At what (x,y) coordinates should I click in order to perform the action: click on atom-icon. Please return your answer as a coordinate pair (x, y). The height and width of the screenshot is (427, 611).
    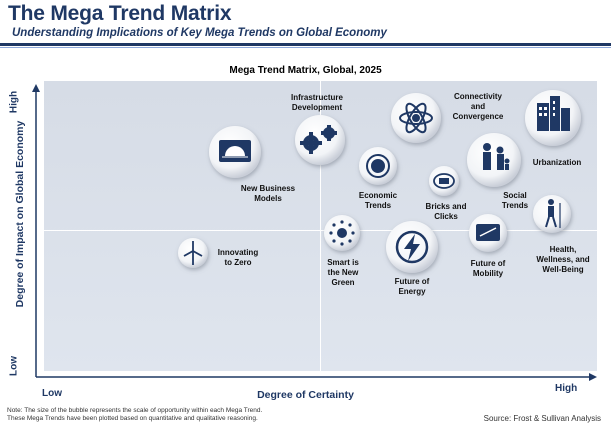
    Looking at the image, I should click on (416, 118).